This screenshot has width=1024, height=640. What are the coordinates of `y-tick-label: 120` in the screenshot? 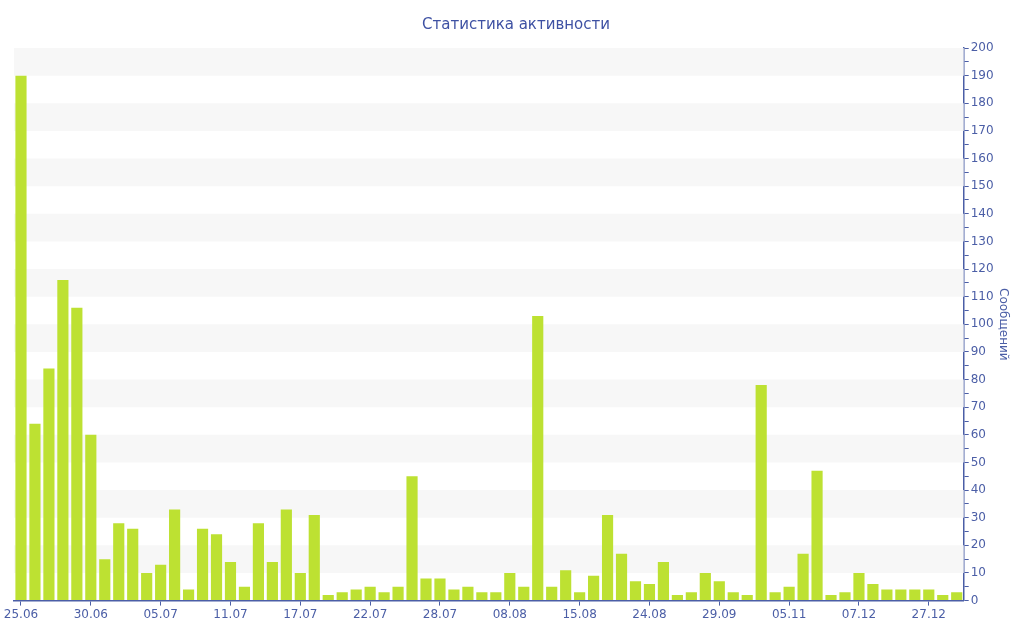 It's located at (982, 268).